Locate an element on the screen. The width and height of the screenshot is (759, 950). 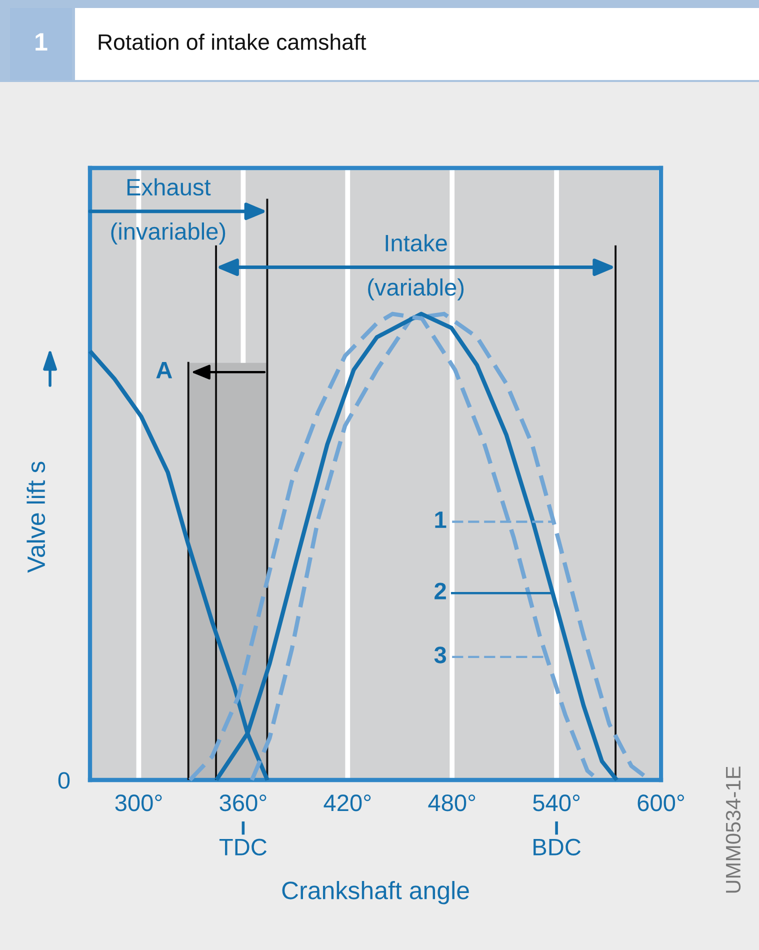
x-tick-label: 480° is located at coordinates (452, 803).